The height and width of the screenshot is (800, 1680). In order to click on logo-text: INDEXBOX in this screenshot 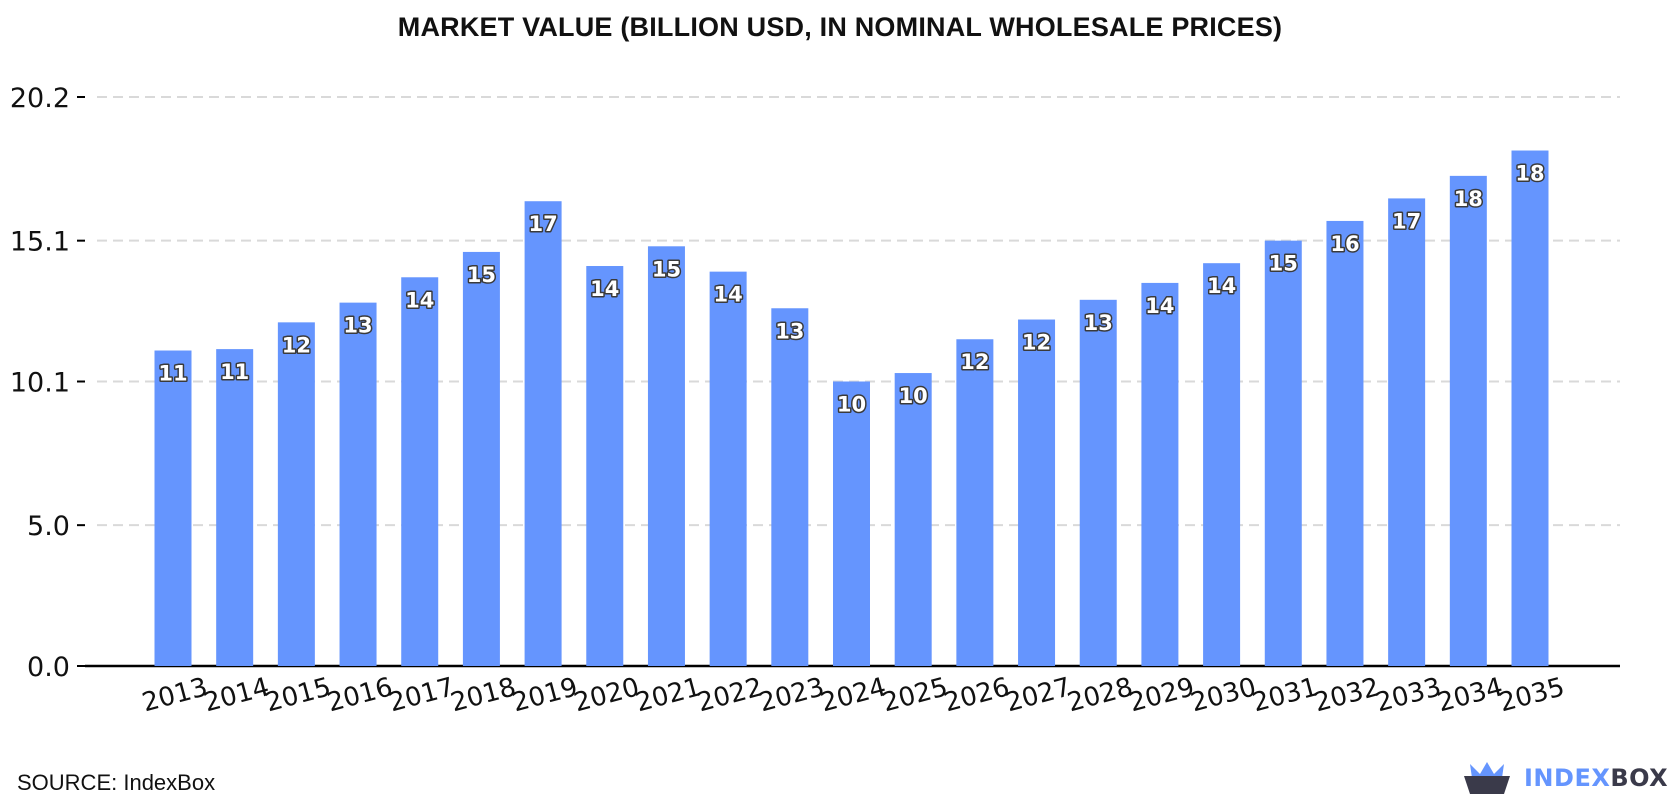, I will do `click(1596, 778)`.